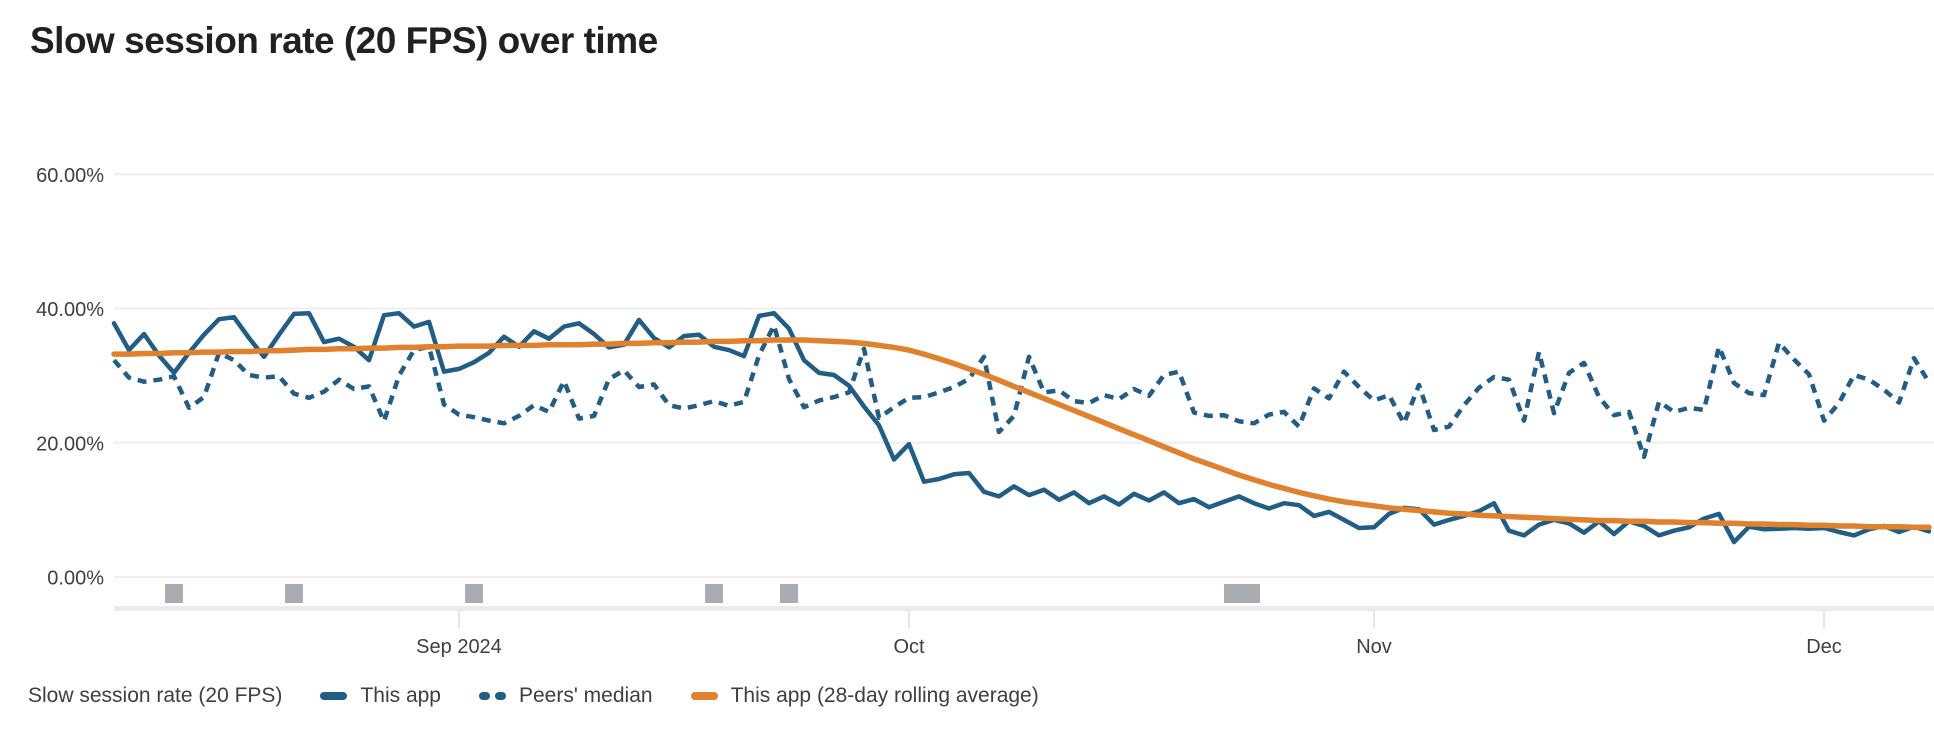 The height and width of the screenshot is (736, 1934). What do you see at coordinates (70, 176) in the screenshot?
I see `y-tick-label: 60.00%` at bounding box center [70, 176].